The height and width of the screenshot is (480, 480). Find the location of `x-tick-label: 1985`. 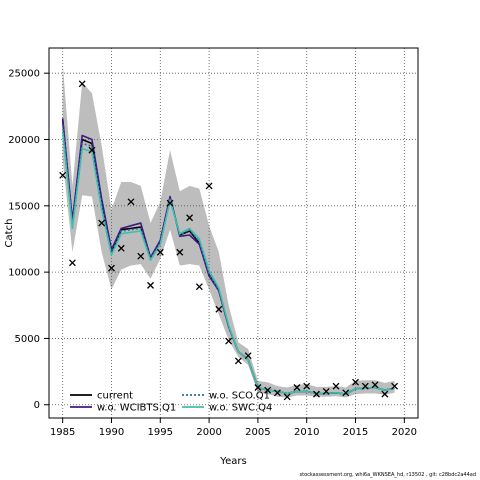

x-tick-label: 1985 is located at coordinates (62, 432).